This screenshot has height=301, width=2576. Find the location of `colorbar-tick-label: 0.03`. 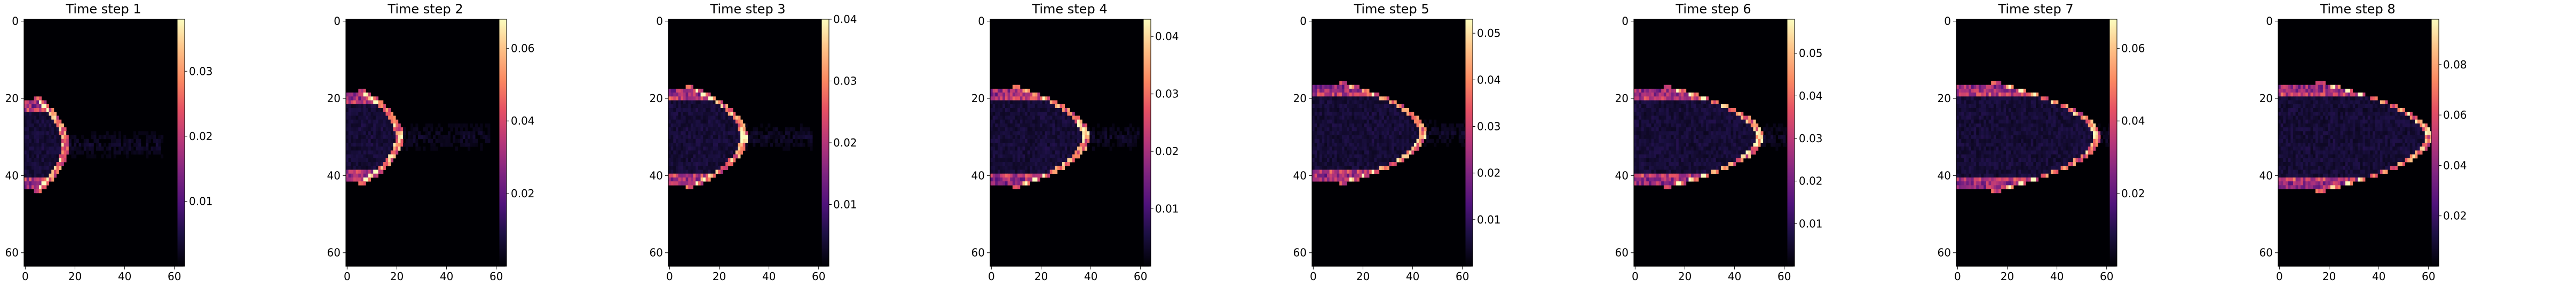

colorbar-tick-label: 0.03 is located at coordinates (1811, 138).